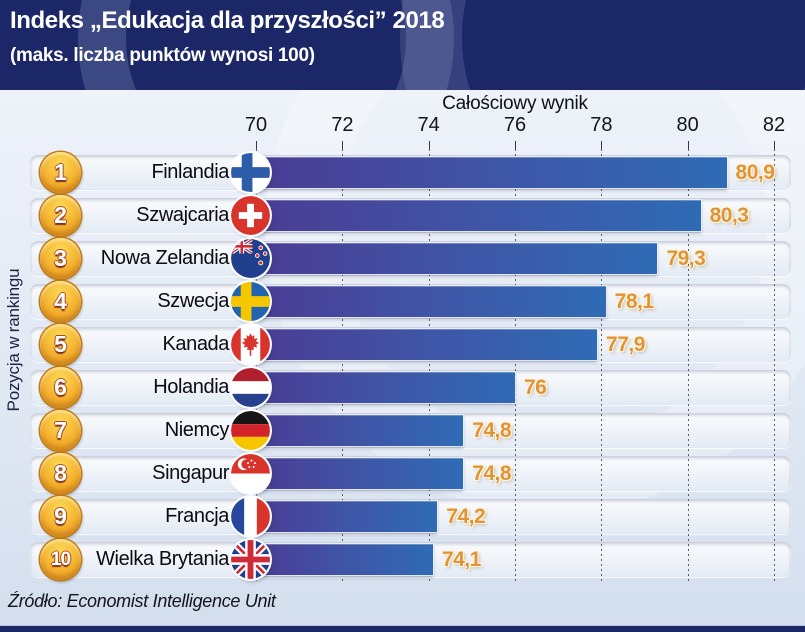 The width and height of the screenshot is (805, 632). What do you see at coordinates (60, 258) in the screenshot?
I see `rank-badge: 3` at bounding box center [60, 258].